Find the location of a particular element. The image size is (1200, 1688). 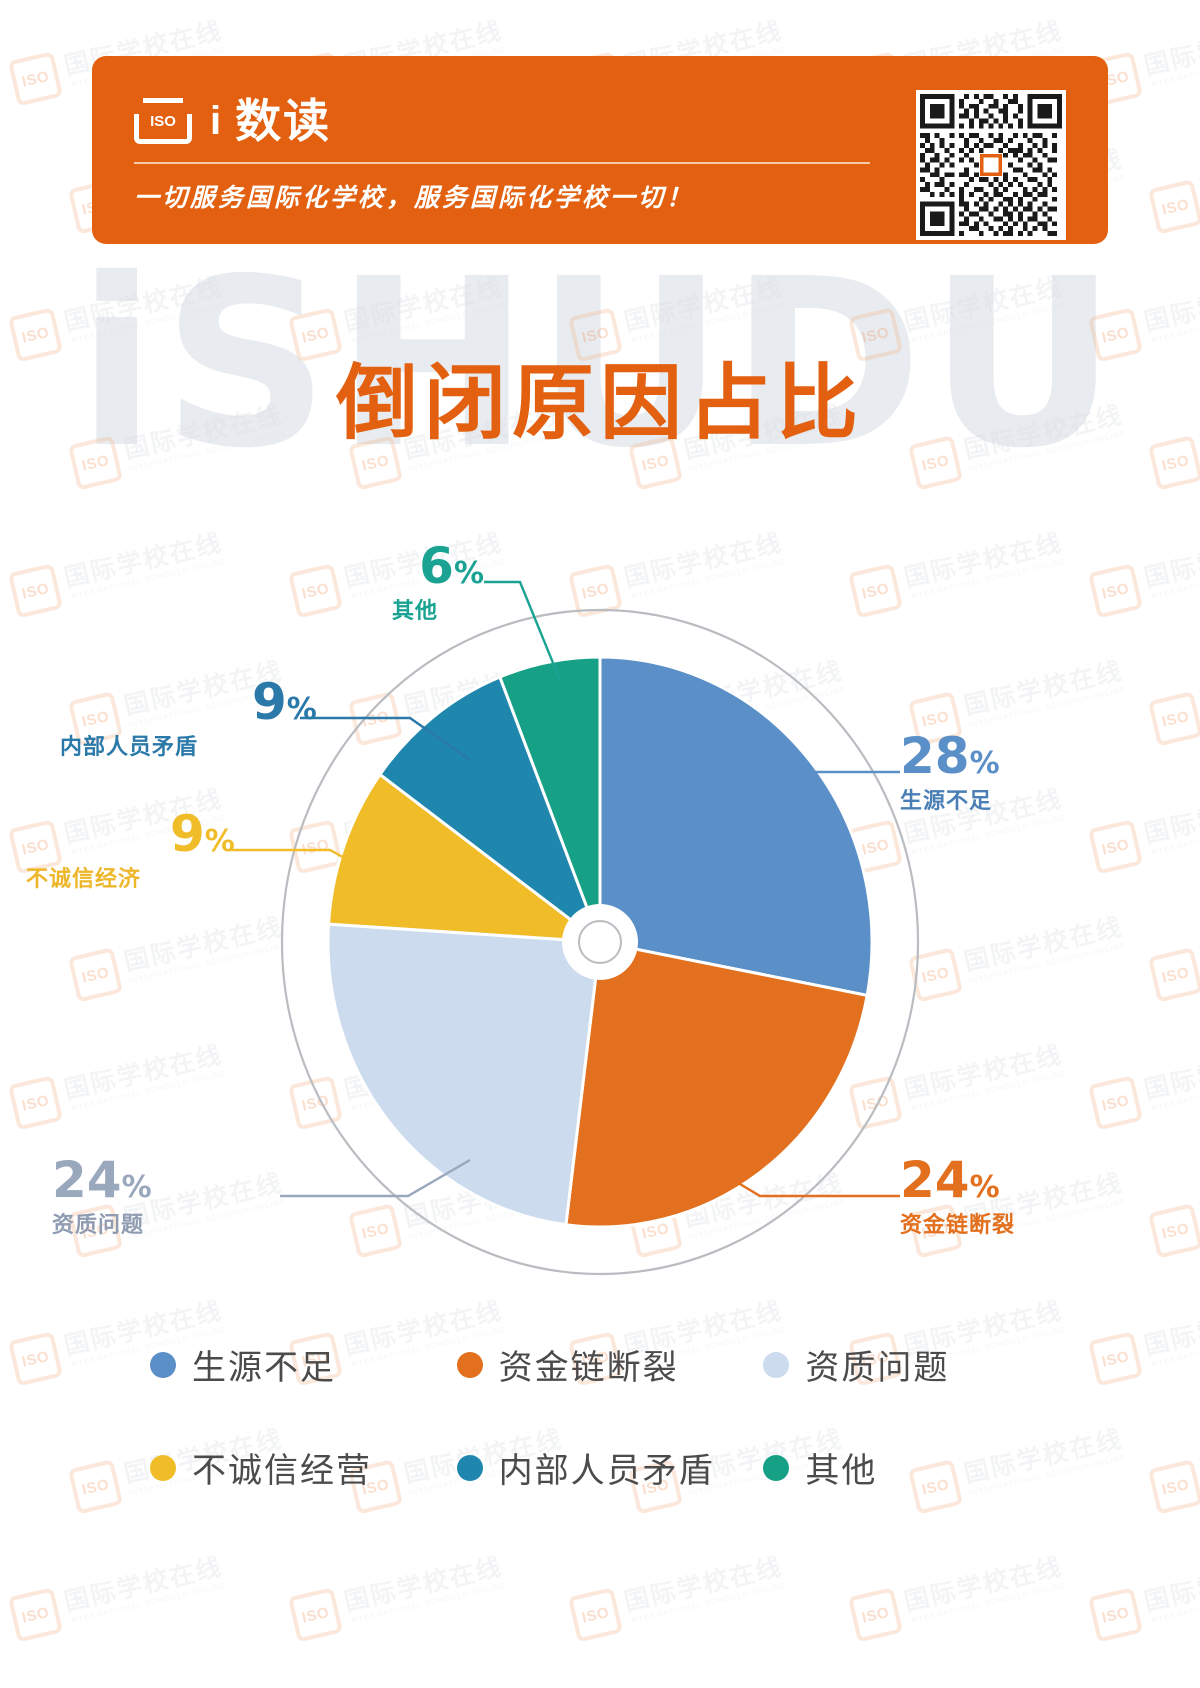

callout-pct-3: 9 is located at coordinates (187, 834).